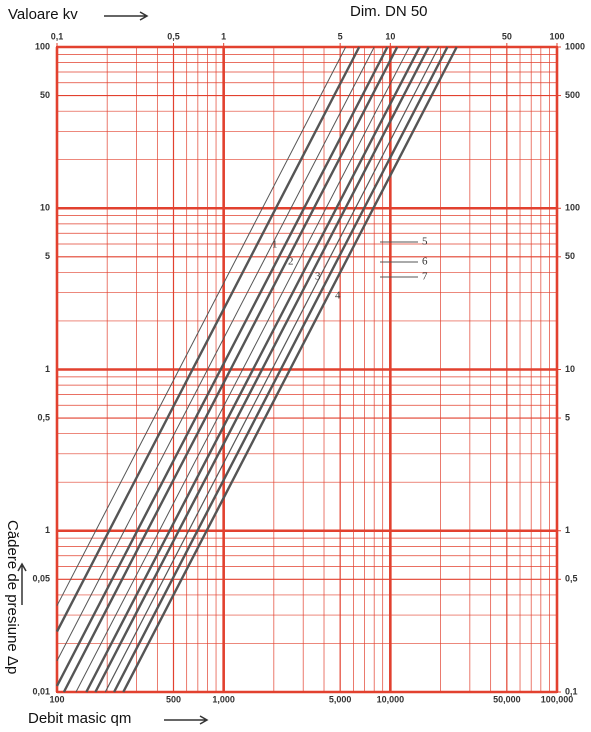 The image size is (591, 732). I want to click on x-tick-label: 100,000, so click(557, 699).